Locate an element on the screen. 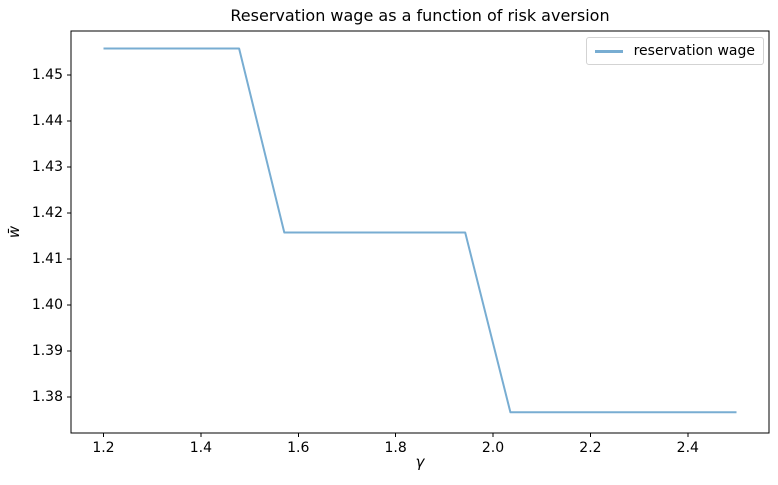 This screenshot has height=485, width=778. x-tick-label: 1.2 is located at coordinates (103, 448).